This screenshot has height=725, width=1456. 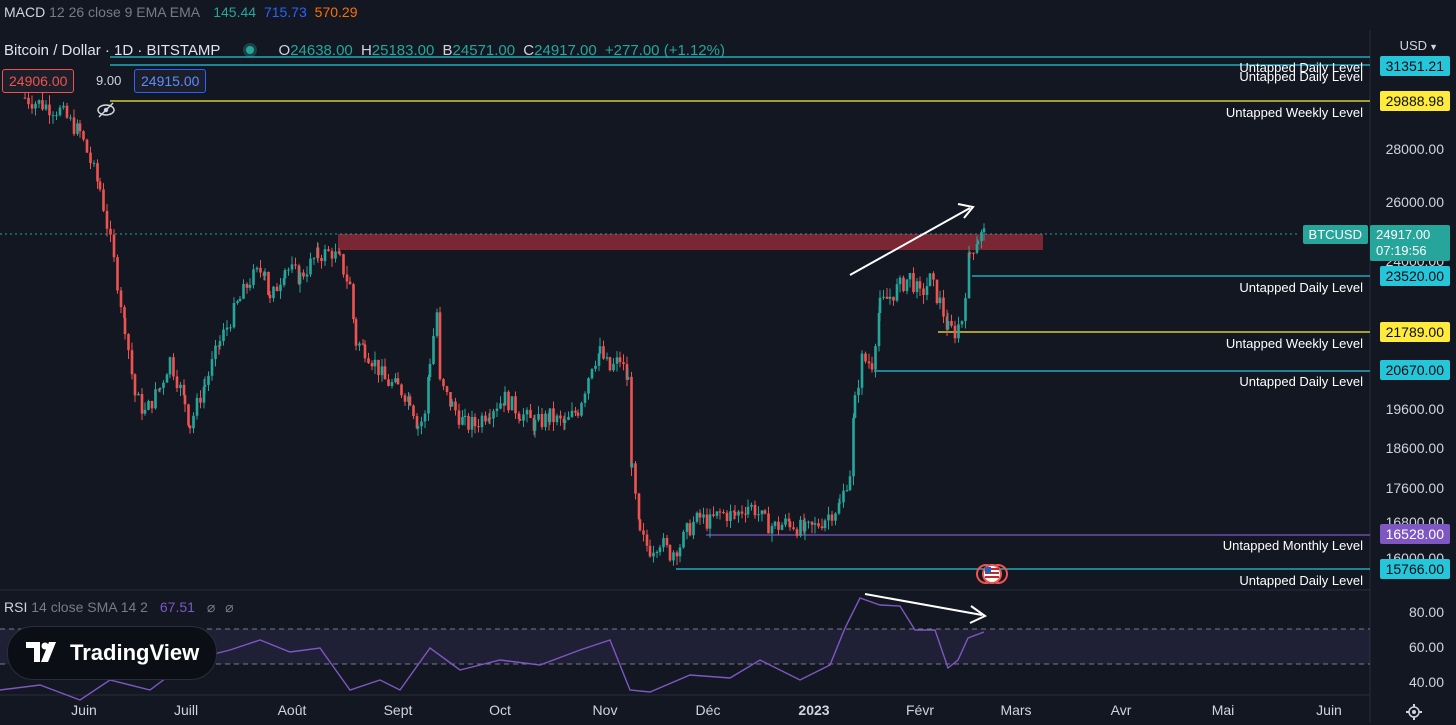 I want to click on level-price-tag: 31351.21, so click(x=1414, y=66).